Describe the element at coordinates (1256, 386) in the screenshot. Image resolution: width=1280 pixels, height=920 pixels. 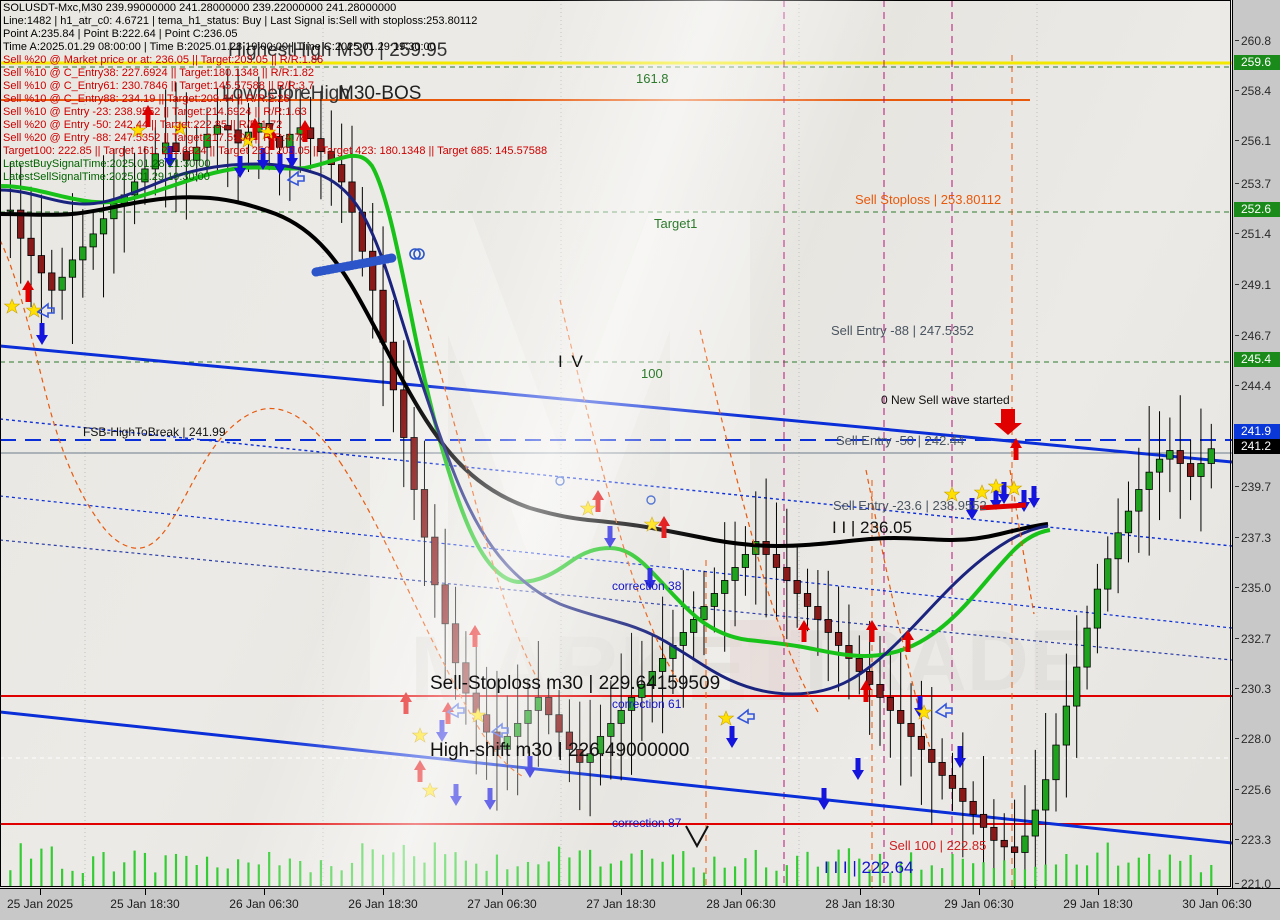
I see `price-tick: 244.4` at that location.